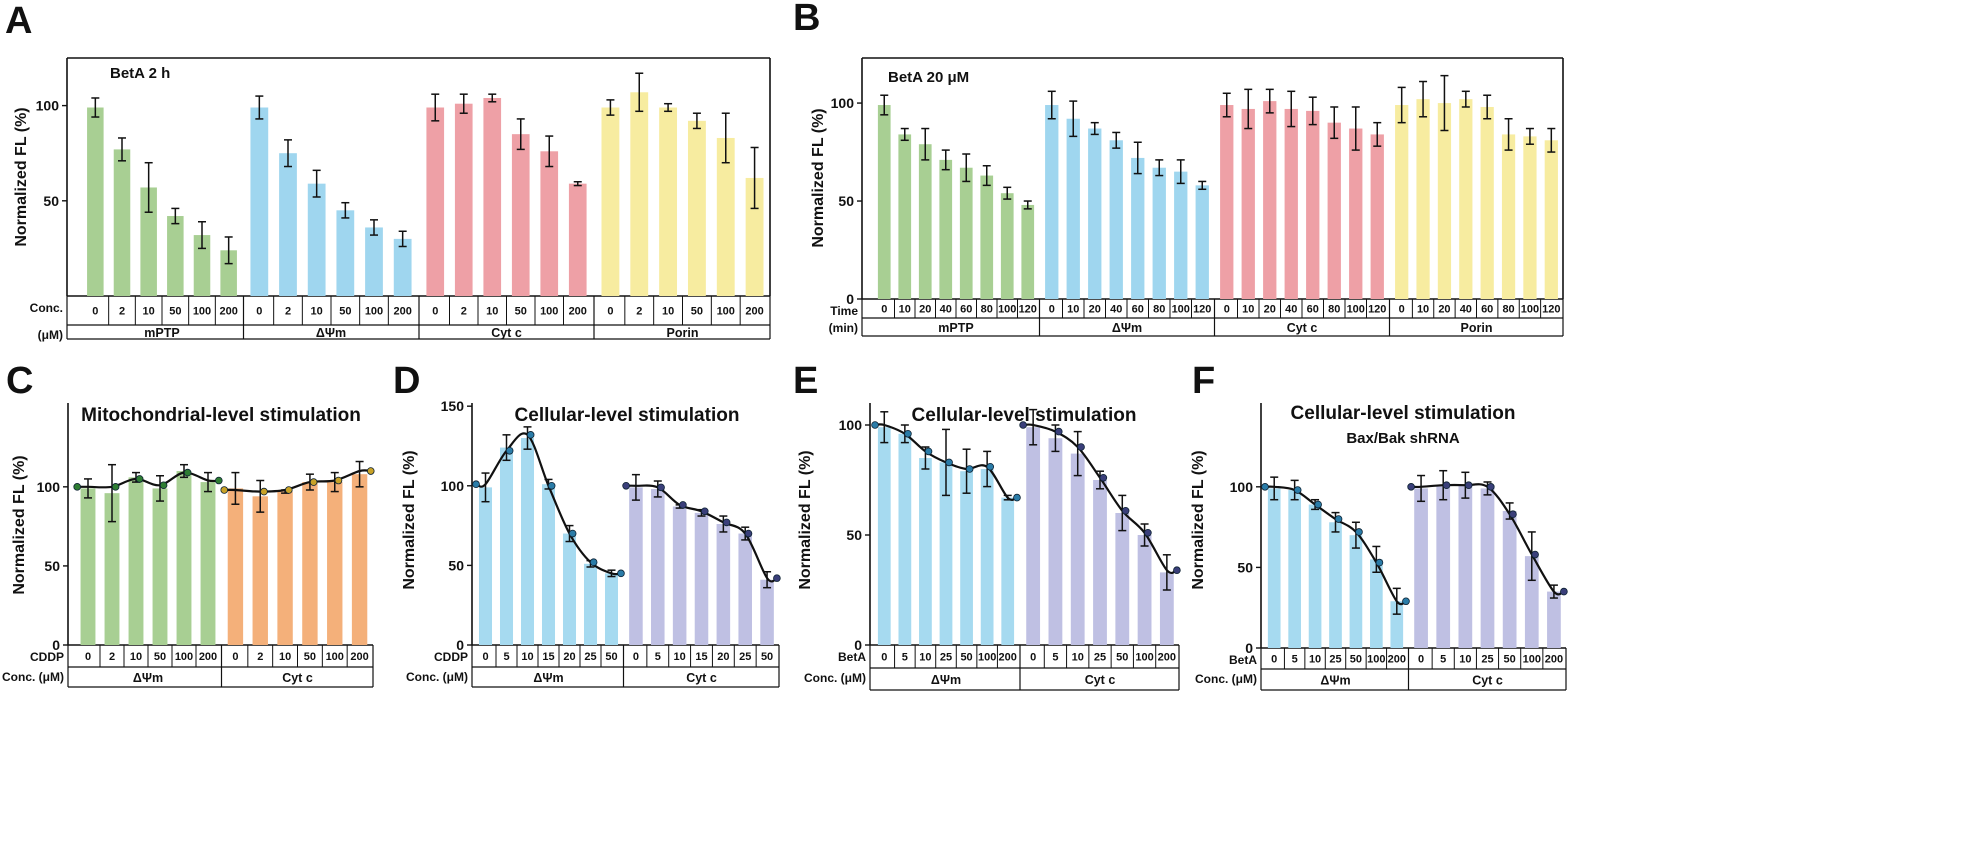 This screenshot has width=1975, height=865. What do you see at coordinates (1474, 205) in the screenshot?
I see `group-porin: 0 10 20 40 60 80 100 120 Porin` at bounding box center [1474, 205].